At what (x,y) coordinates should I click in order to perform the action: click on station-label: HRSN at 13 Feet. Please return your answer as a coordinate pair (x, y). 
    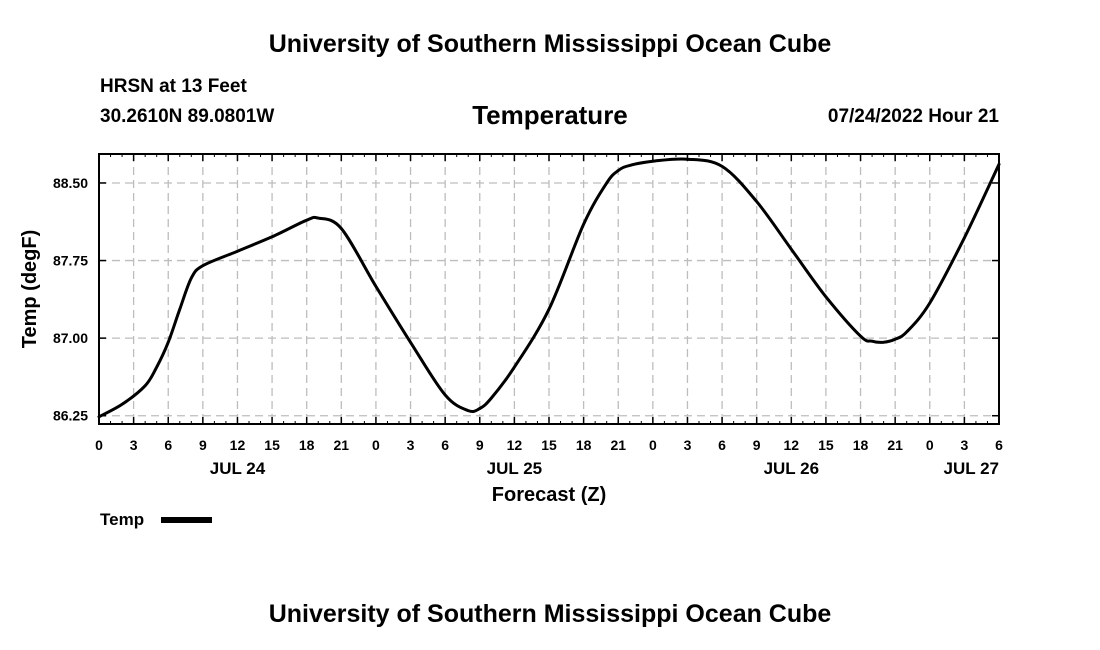
    Looking at the image, I should click on (173, 86).